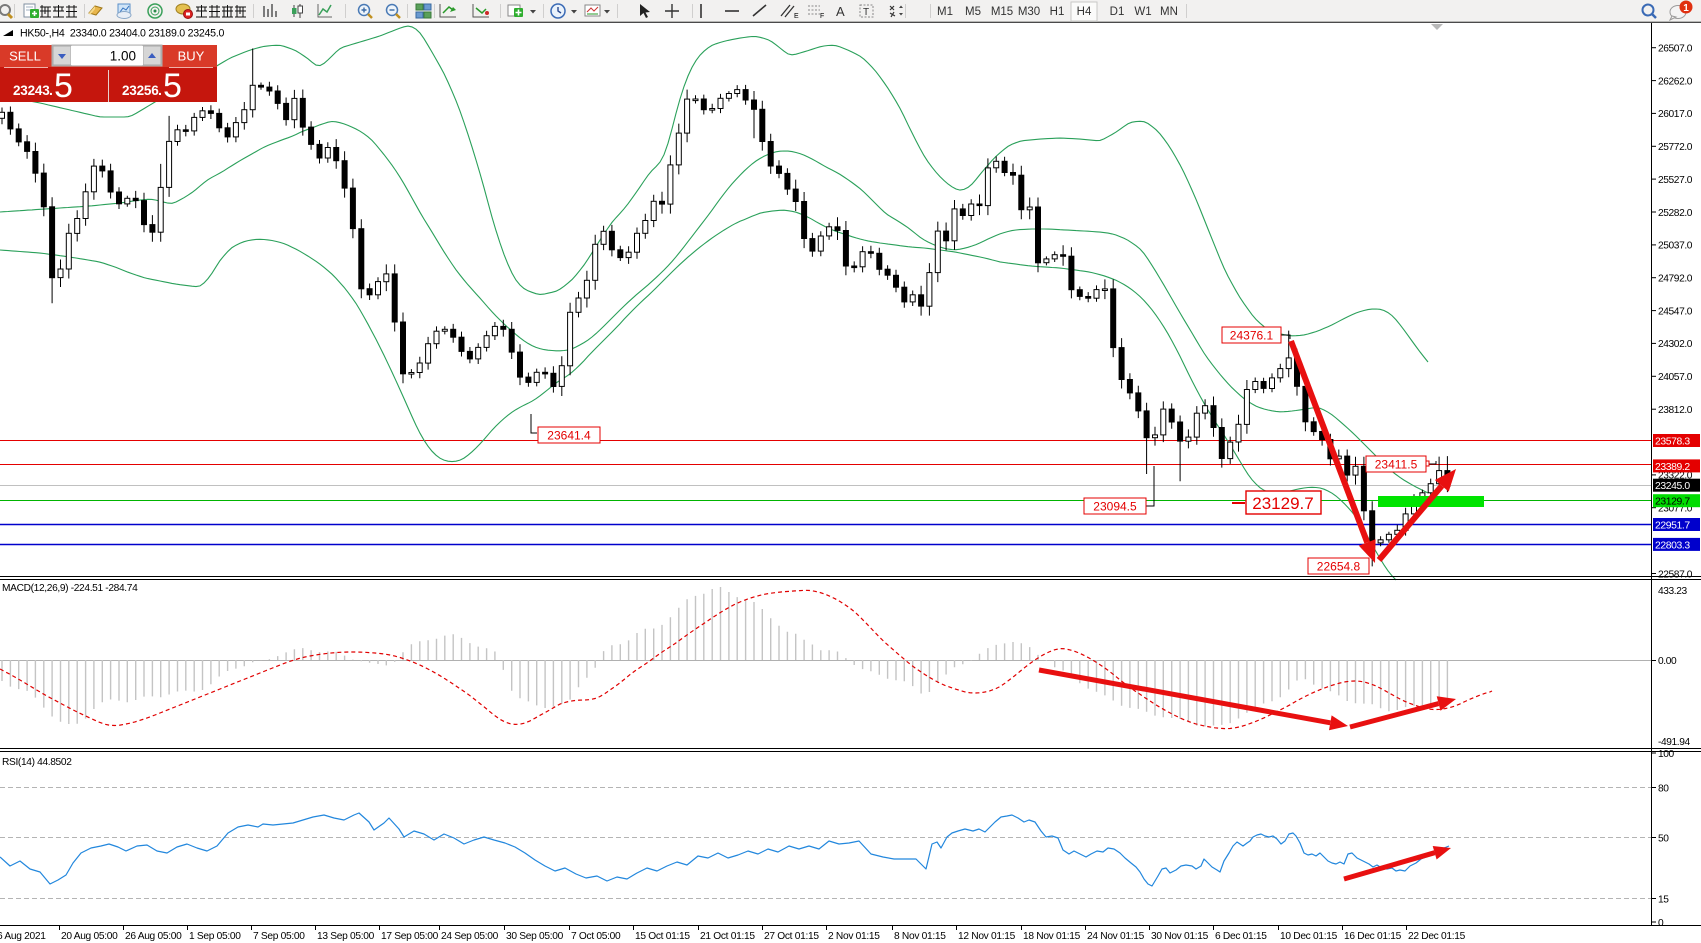 The width and height of the screenshot is (1701, 943). What do you see at coordinates (1663, 899) in the screenshot?
I see `svg-text: 15` at bounding box center [1663, 899].